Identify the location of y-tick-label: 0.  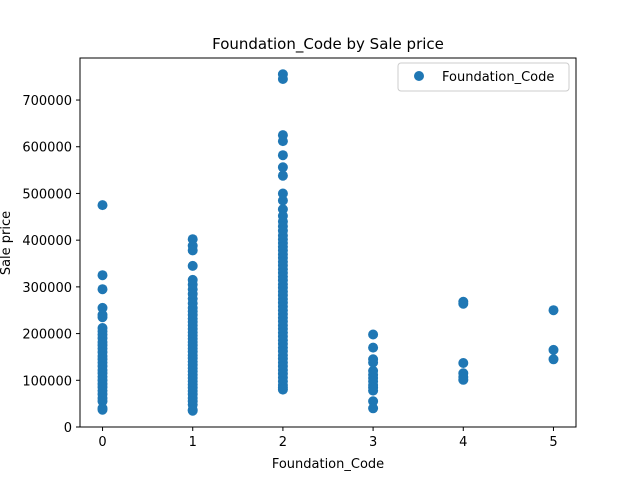
(68, 428).